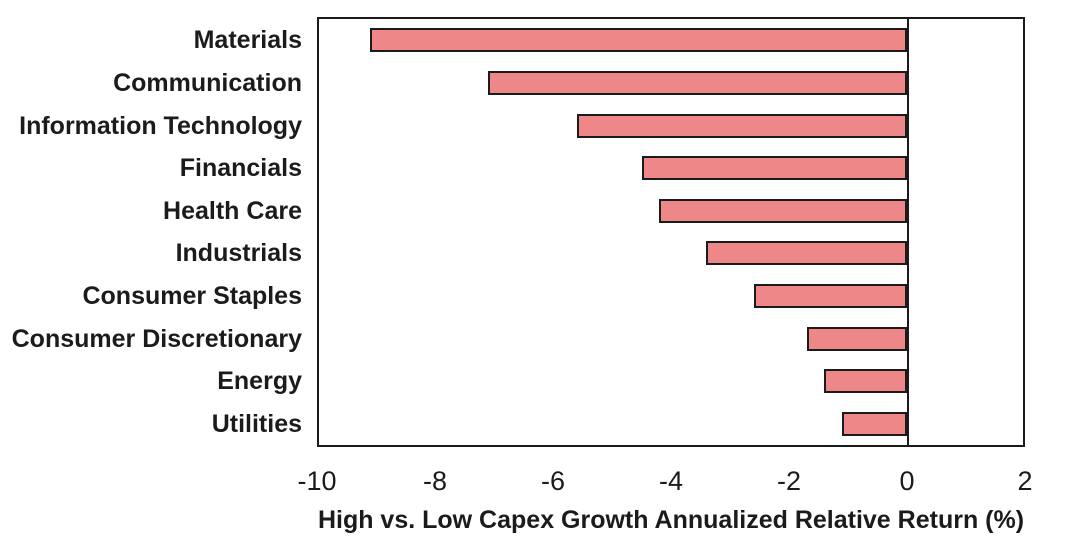 The height and width of the screenshot is (551, 1080). I want to click on zero-axis-line, so click(908, 232).